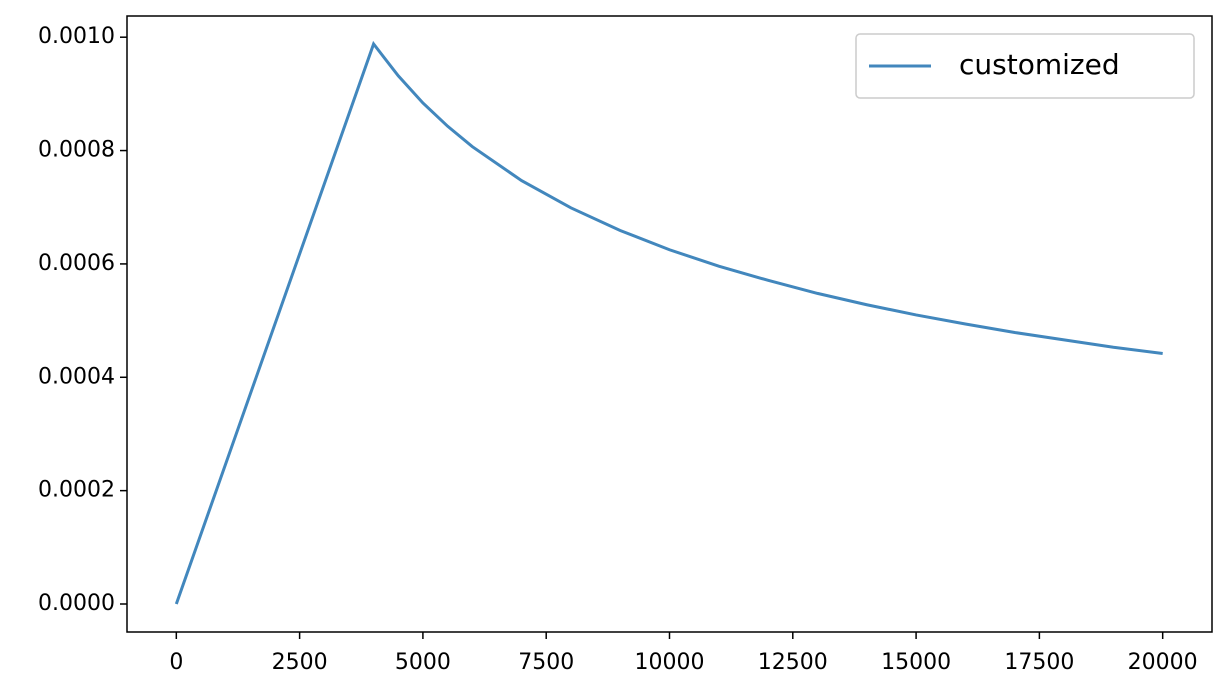 This screenshot has width=1226, height=692. Describe the element at coordinates (546, 662) in the screenshot. I see `x-tick-label: 7500` at that location.